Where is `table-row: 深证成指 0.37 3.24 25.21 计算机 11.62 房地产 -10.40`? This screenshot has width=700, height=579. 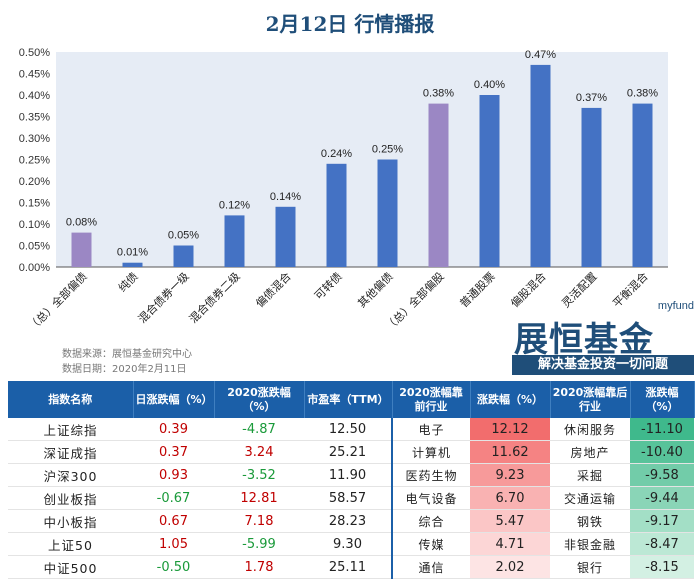 table-row: 深证成指 0.37 3.24 25.21 计算机 11.62 房地产 -10.40 is located at coordinates (351, 452).